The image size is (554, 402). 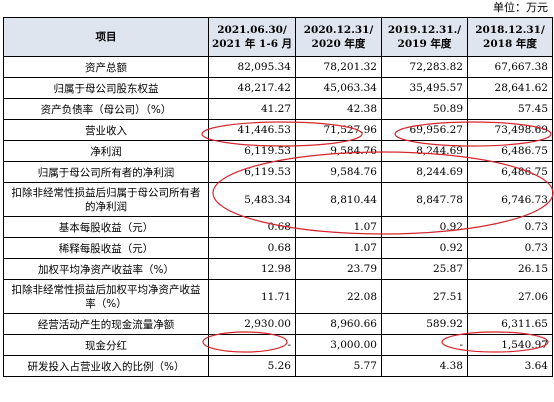 What do you see at coordinates (510, 345) in the screenshot?
I see `cell-value: 1,540.97` at bounding box center [510, 345].